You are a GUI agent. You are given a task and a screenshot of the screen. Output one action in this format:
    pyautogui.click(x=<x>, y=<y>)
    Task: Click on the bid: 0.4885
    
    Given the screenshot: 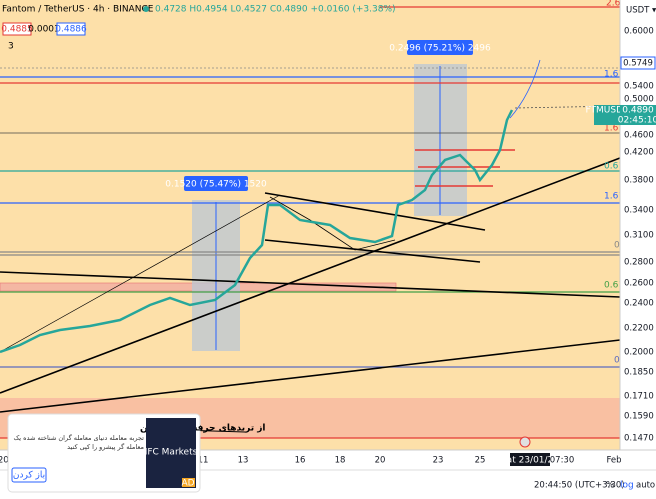 What is the action you would take?
    pyautogui.click(x=17, y=30)
    